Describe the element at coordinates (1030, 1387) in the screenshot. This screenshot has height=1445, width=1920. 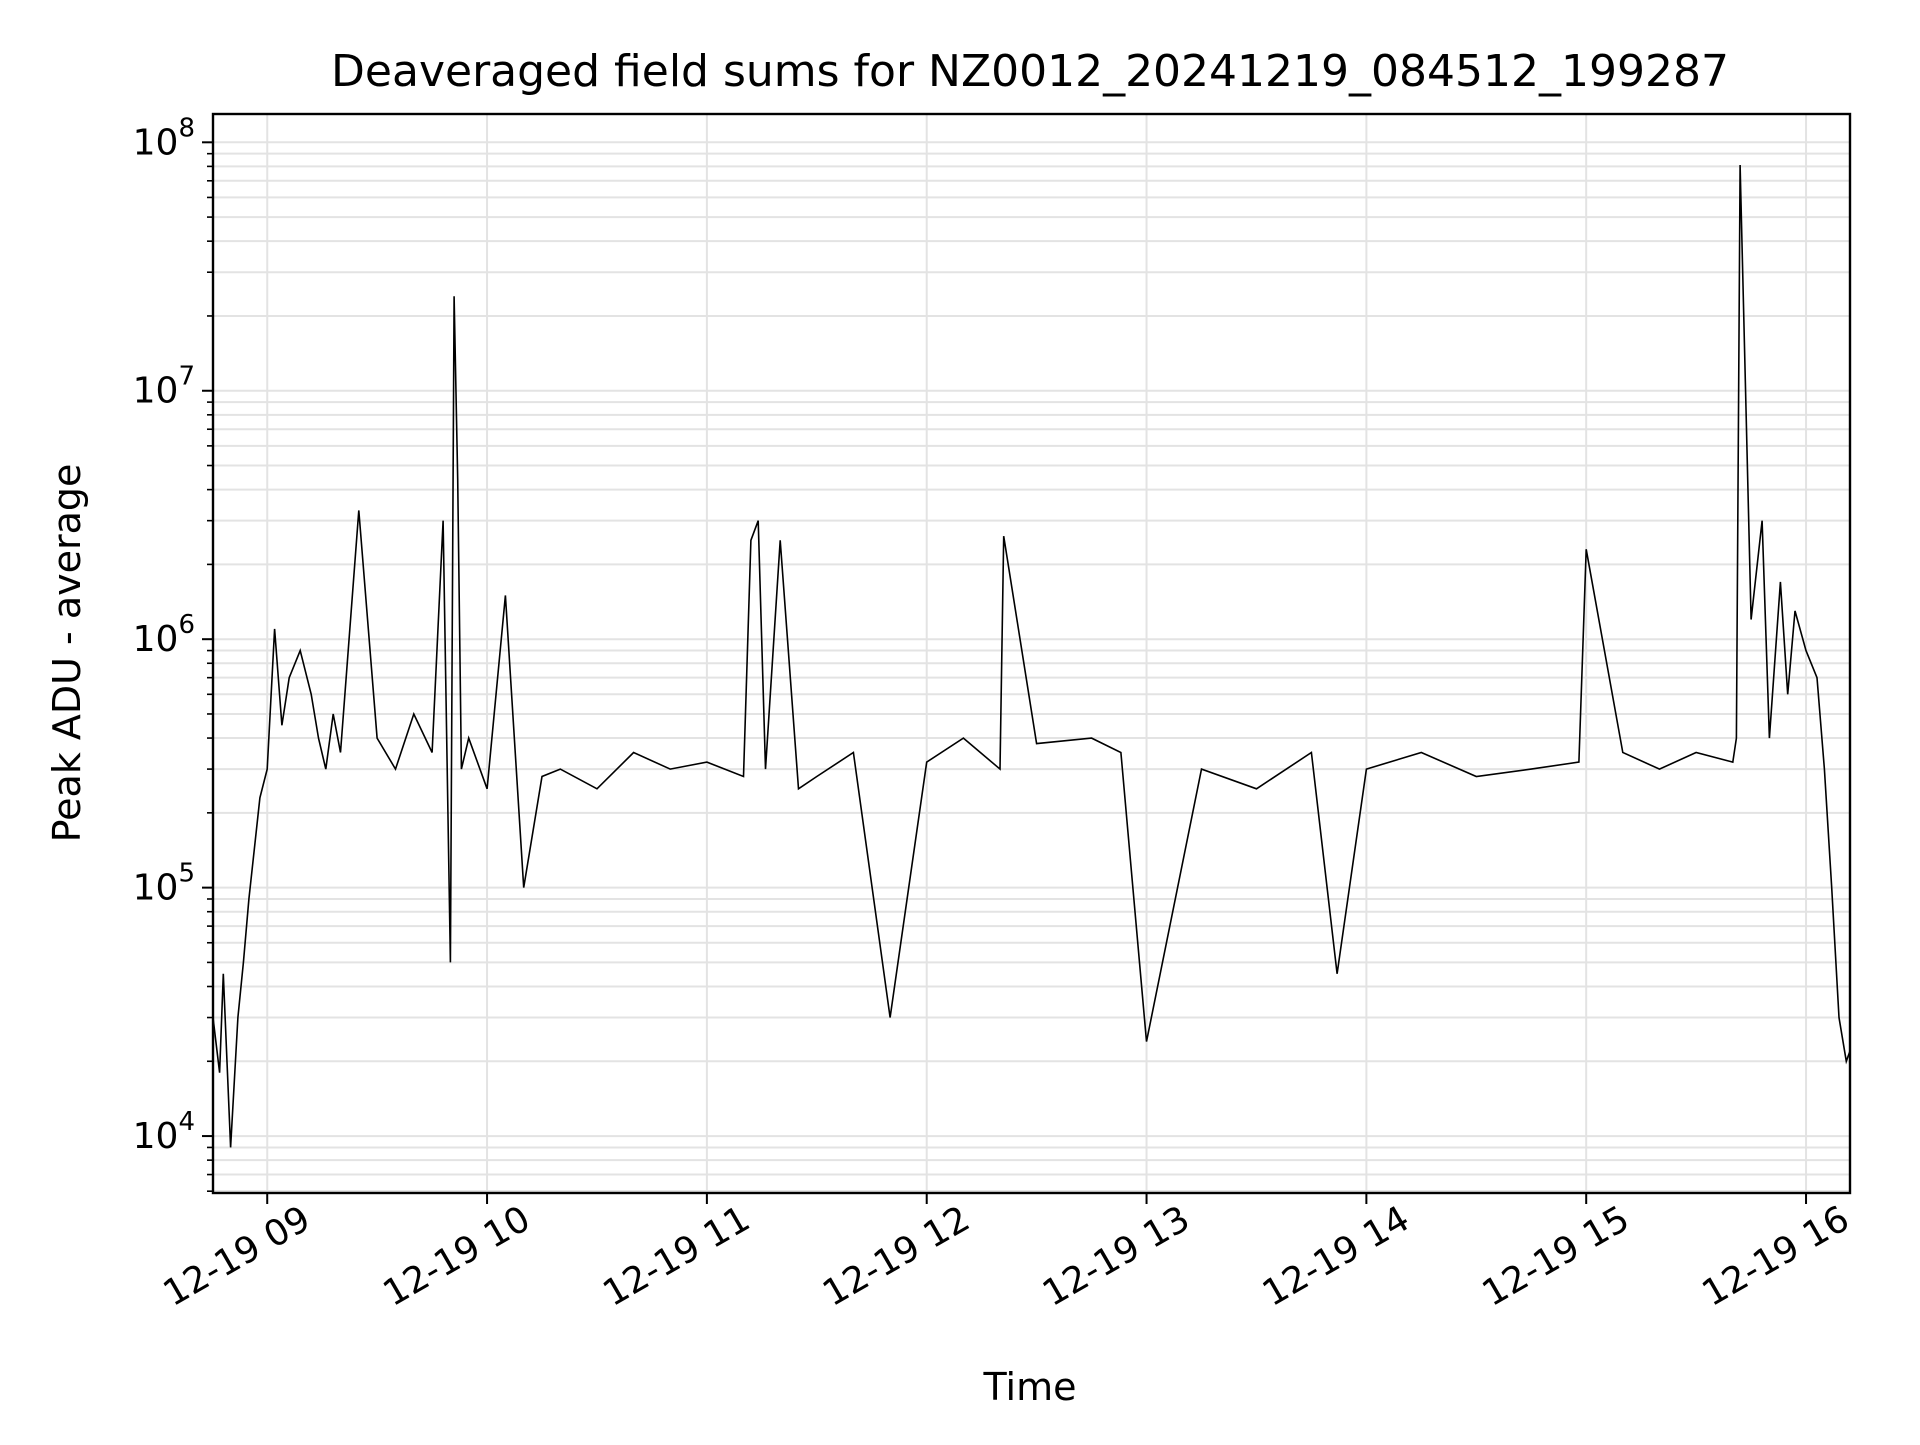
I see `x-axis-label: Time` at that location.